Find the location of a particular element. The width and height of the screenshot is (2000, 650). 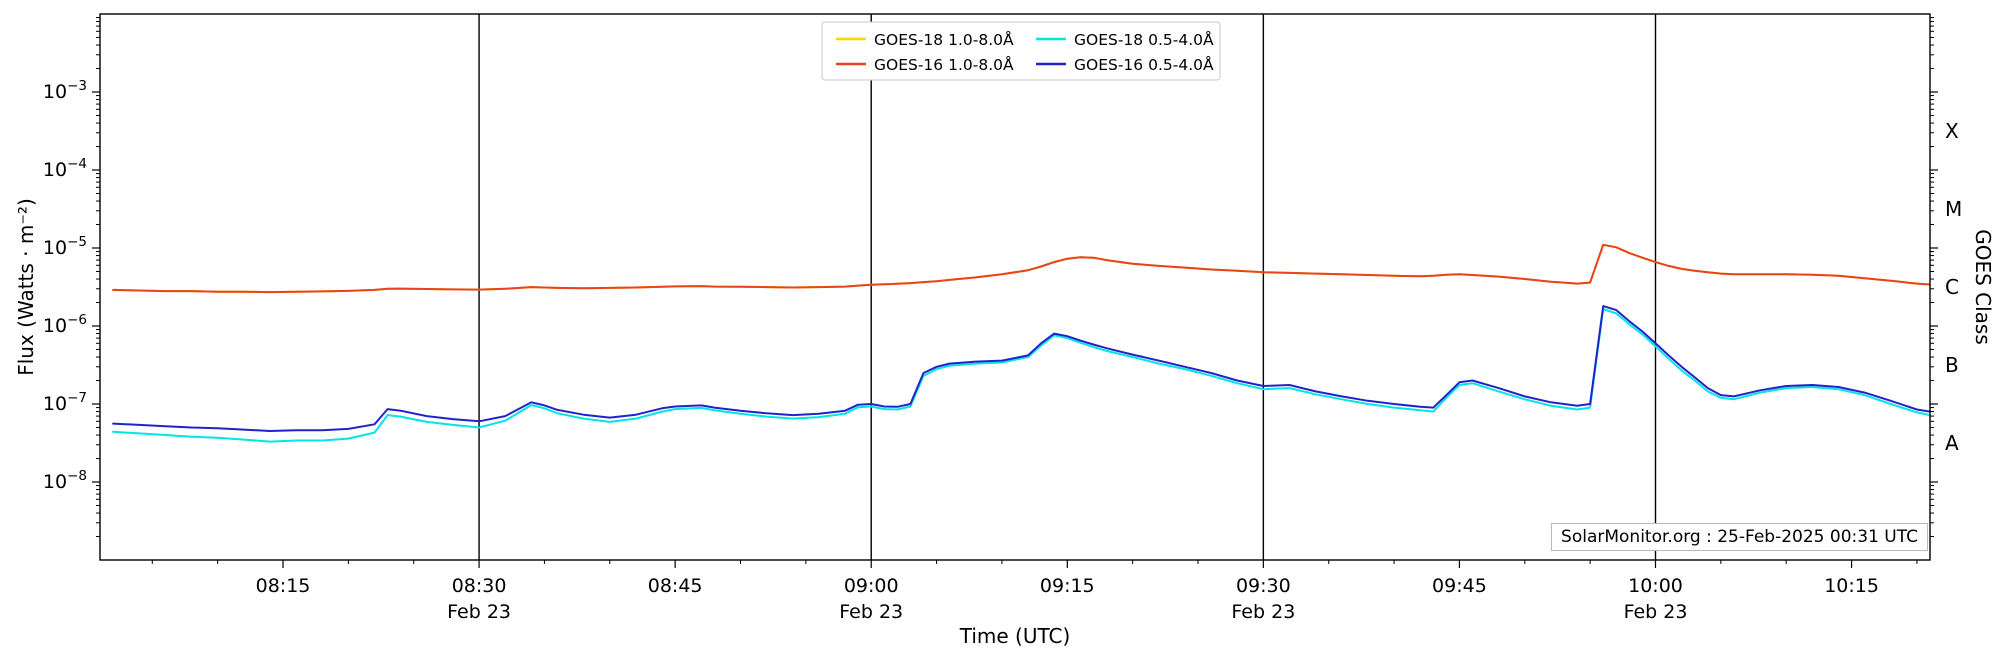

right-axis-title: GOES Class is located at coordinates (1983, 287).